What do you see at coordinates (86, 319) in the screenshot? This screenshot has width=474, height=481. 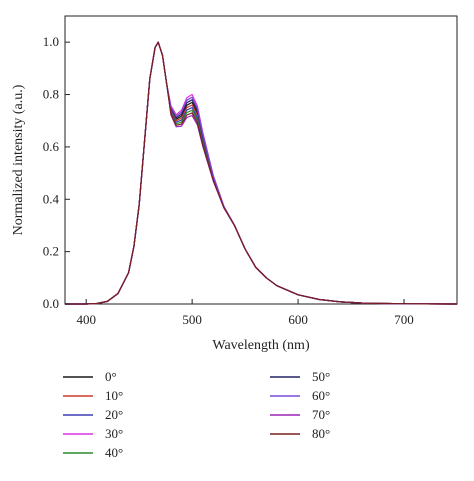 I see `x-tick-label: 400` at bounding box center [86, 319].